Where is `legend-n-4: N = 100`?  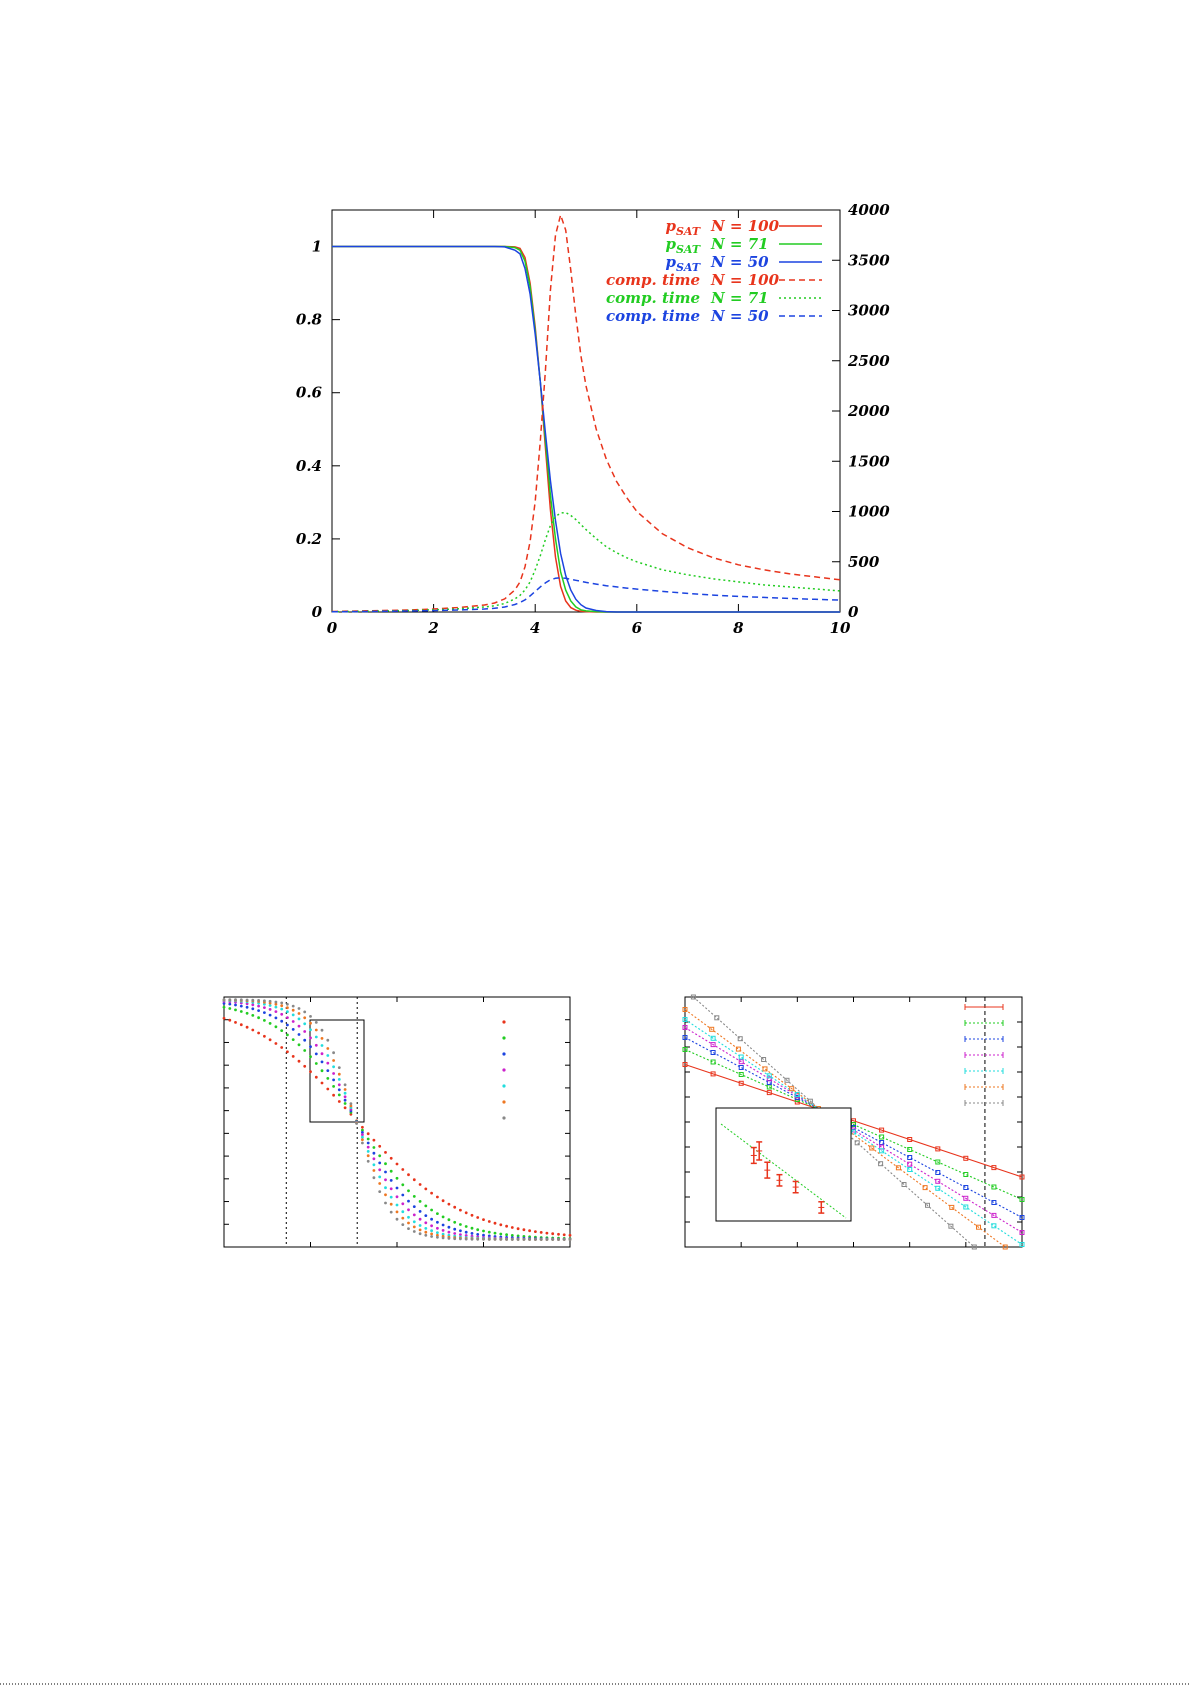 legend-n-4: N = 100 is located at coordinates (745, 280).